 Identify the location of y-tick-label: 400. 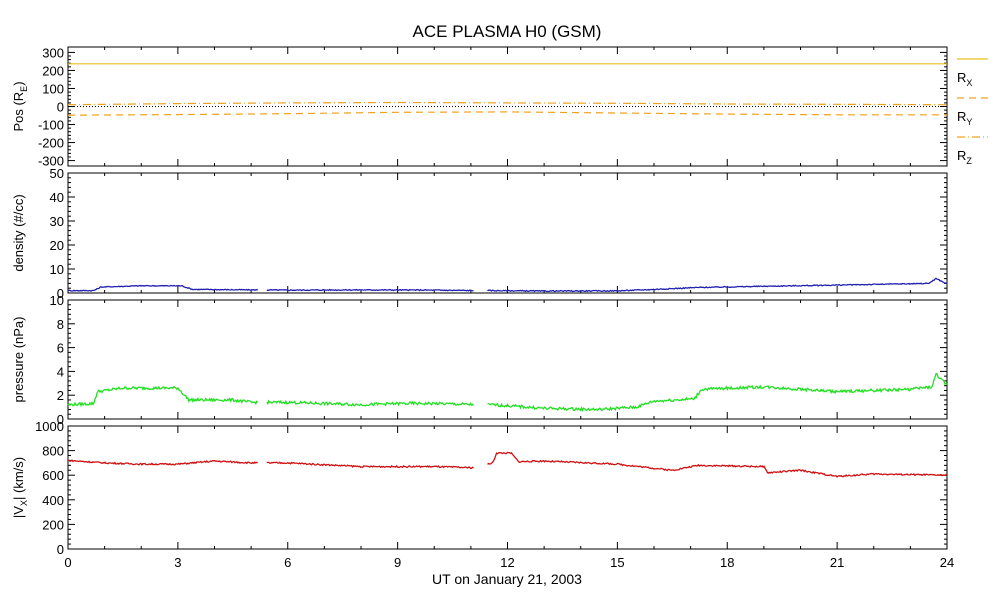
(53, 500).